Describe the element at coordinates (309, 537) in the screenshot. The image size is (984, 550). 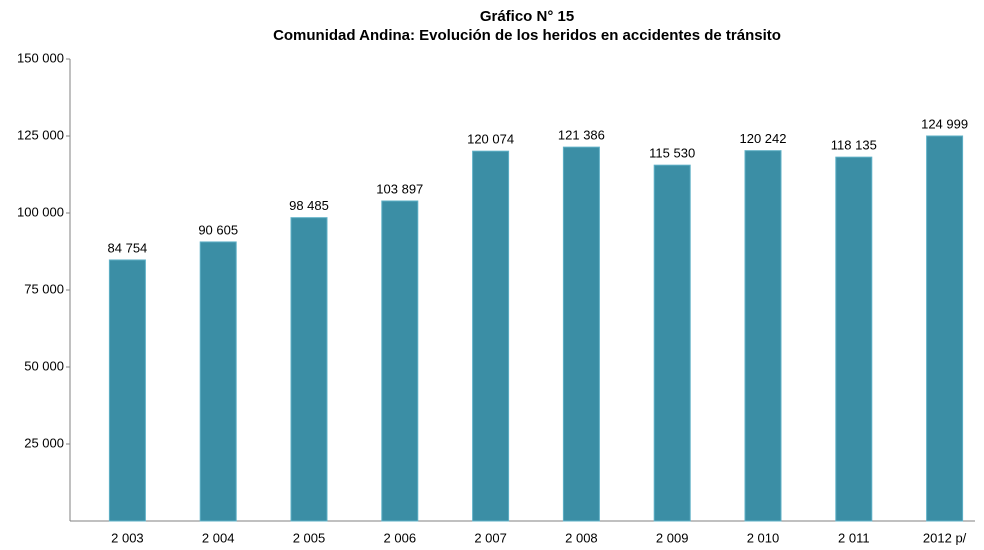
I see `x-tick-label: 2 005` at that location.